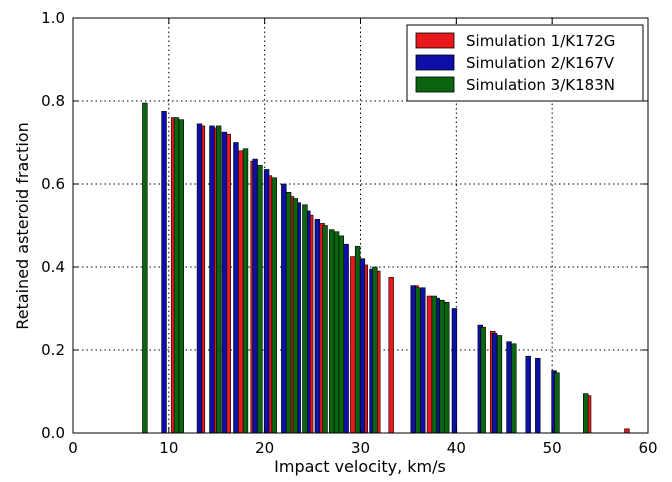 This screenshot has height=482, width=672. What do you see at coordinates (552, 448) in the screenshot?
I see `x-tick-label: 50` at bounding box center [552, 448].